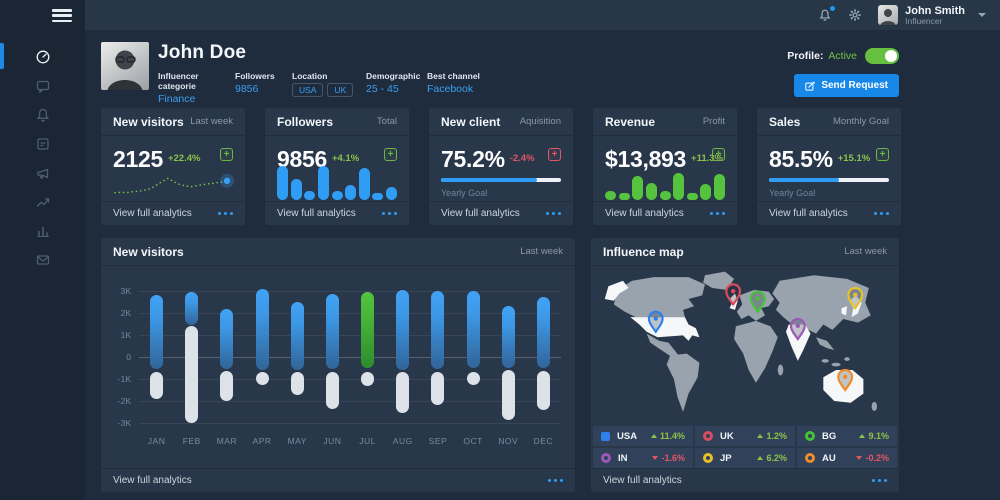  What do you see at coordinates (255, 76) in the screenshot?
I see `field-label: Followers` at bounding box center [255, 76].